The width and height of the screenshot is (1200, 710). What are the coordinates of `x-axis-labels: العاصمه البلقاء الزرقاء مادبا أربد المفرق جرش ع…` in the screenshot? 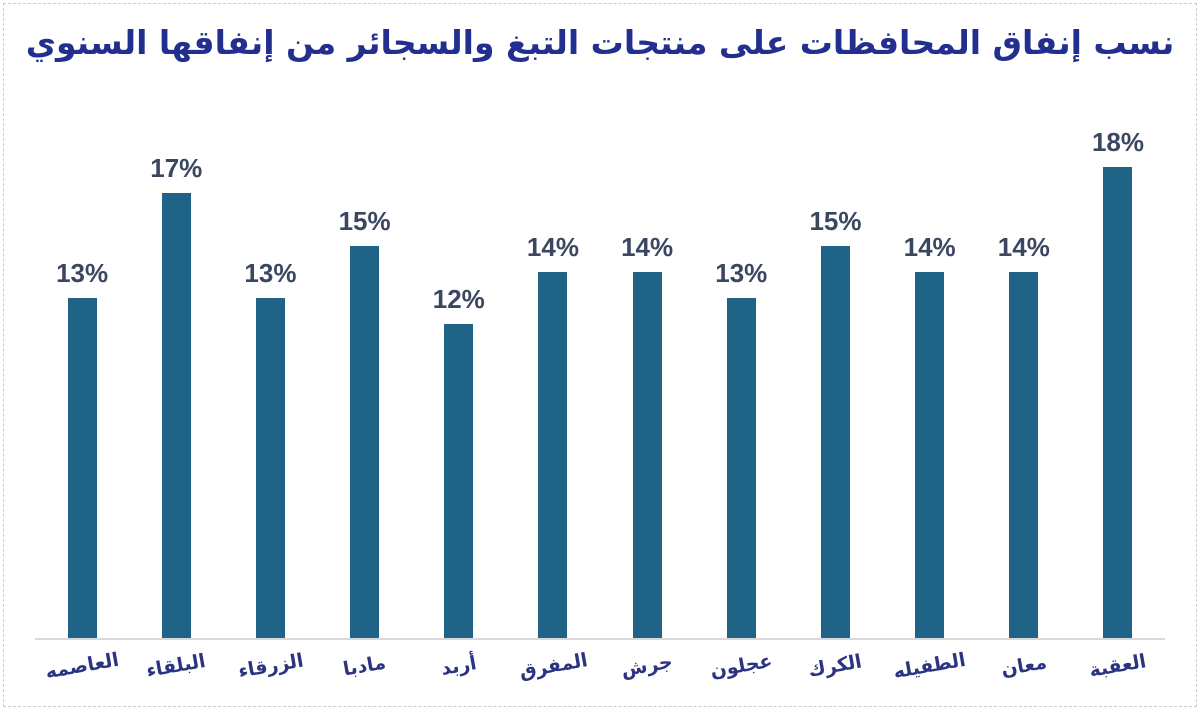 It's located at (600, 674).